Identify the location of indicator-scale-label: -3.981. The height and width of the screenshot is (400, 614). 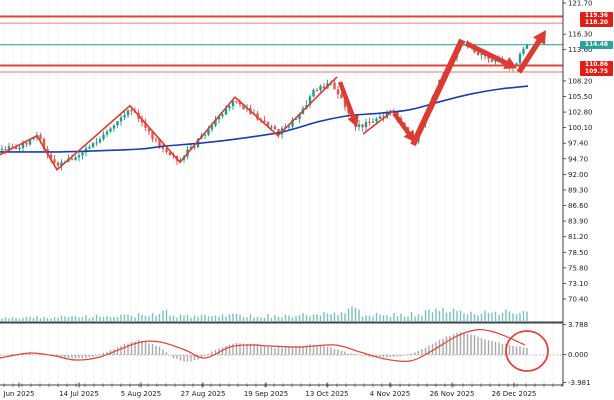
(579, 383).